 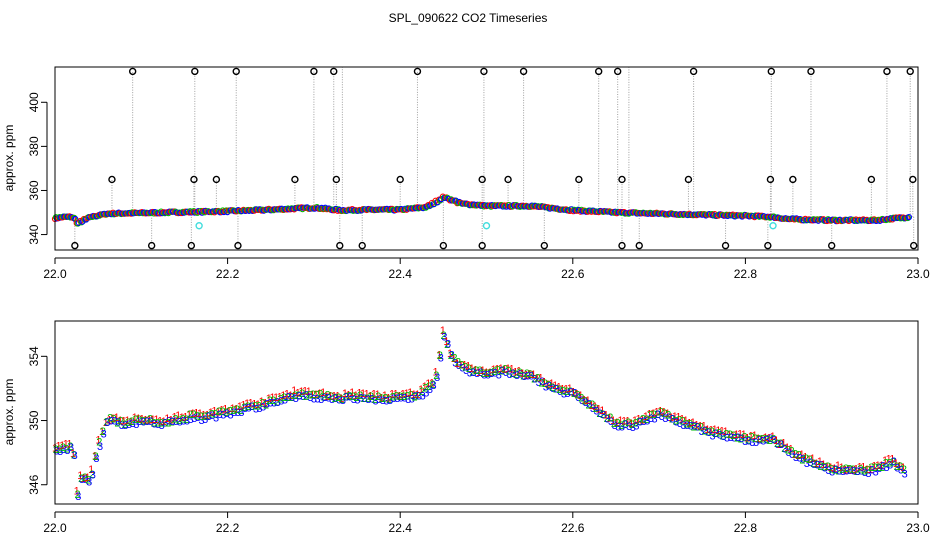 I want to click on cyan-point, so click(x=199, y=226).